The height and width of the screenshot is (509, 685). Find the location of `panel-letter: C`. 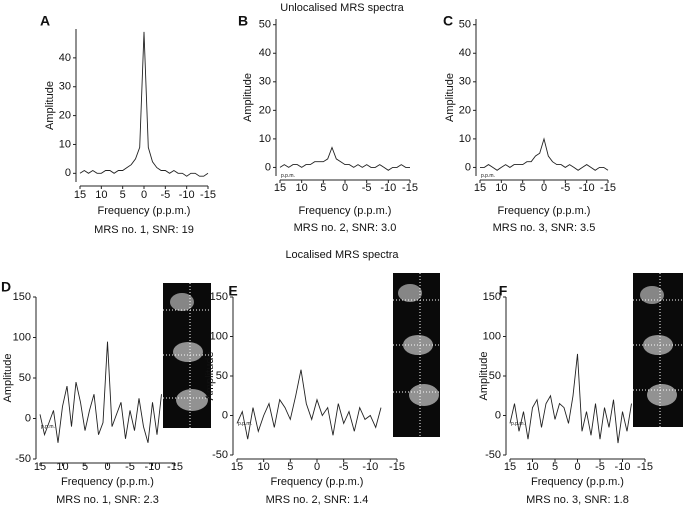

panel-letter: C is located at coordinates (448, 21).